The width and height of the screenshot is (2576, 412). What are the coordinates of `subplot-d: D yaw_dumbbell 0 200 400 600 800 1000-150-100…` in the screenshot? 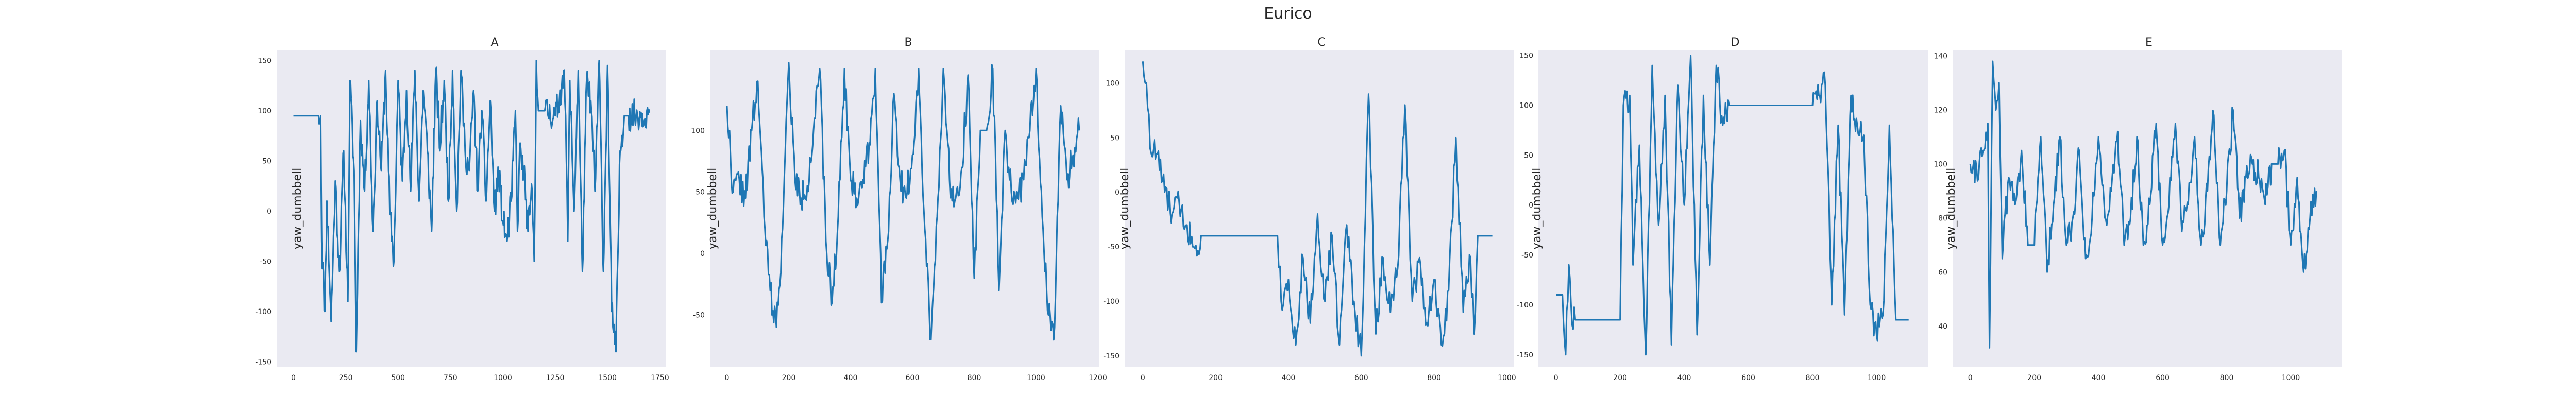 It's located at (1722, 209).